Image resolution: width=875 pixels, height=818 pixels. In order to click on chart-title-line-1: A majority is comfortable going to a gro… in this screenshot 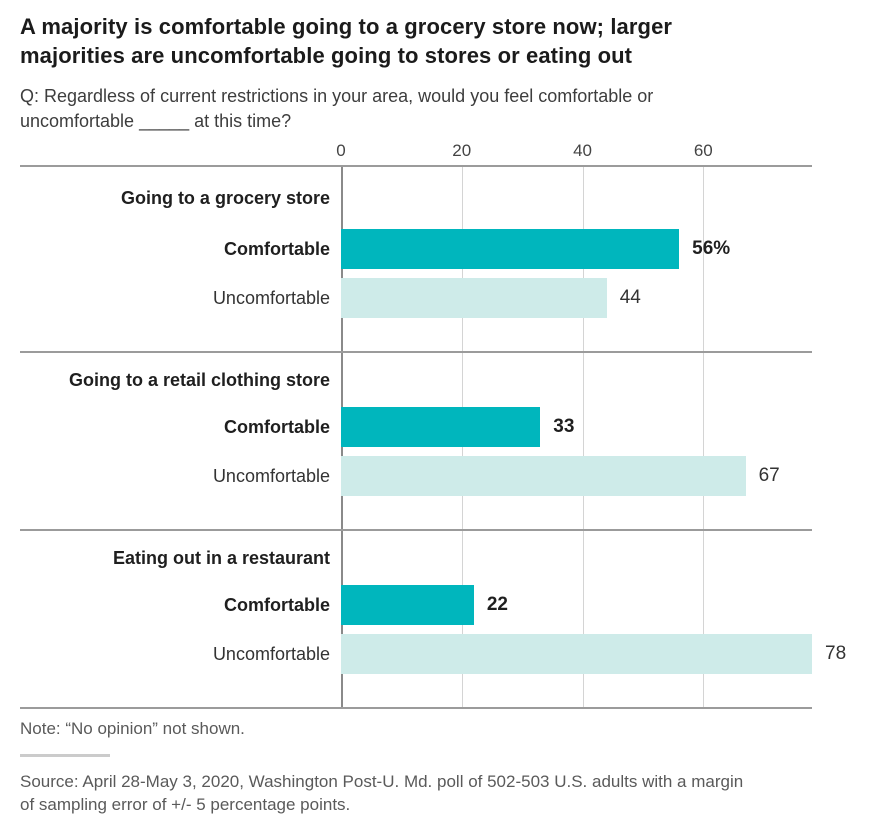, I will do `click(346, 26)`.